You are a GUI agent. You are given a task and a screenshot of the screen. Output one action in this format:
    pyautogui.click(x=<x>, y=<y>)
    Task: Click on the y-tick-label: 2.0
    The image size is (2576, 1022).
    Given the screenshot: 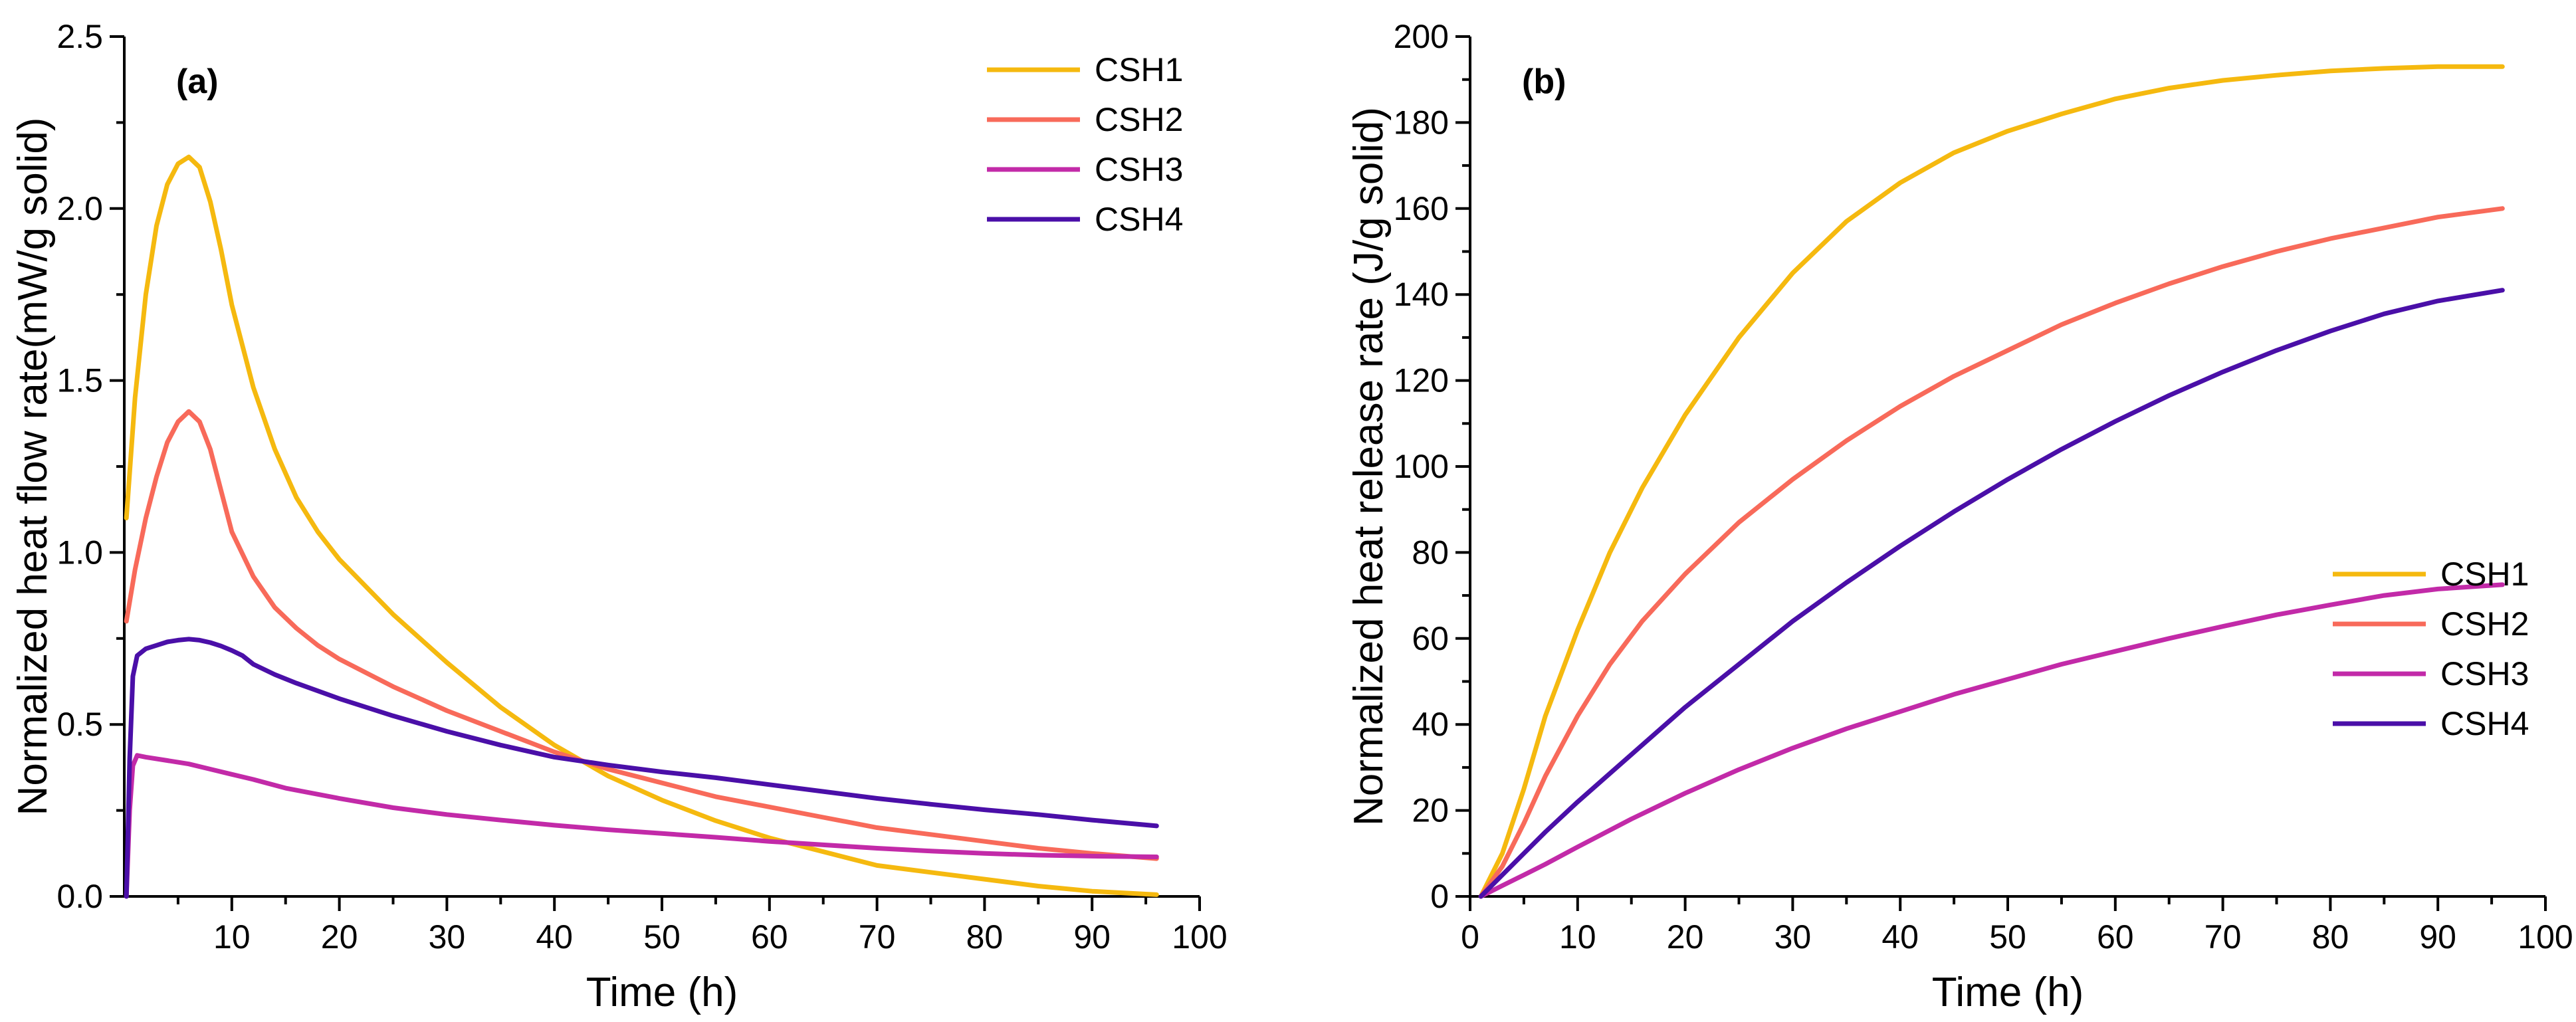 What is the action you would take?
    pyautogui.click(x=79, y=208)
    